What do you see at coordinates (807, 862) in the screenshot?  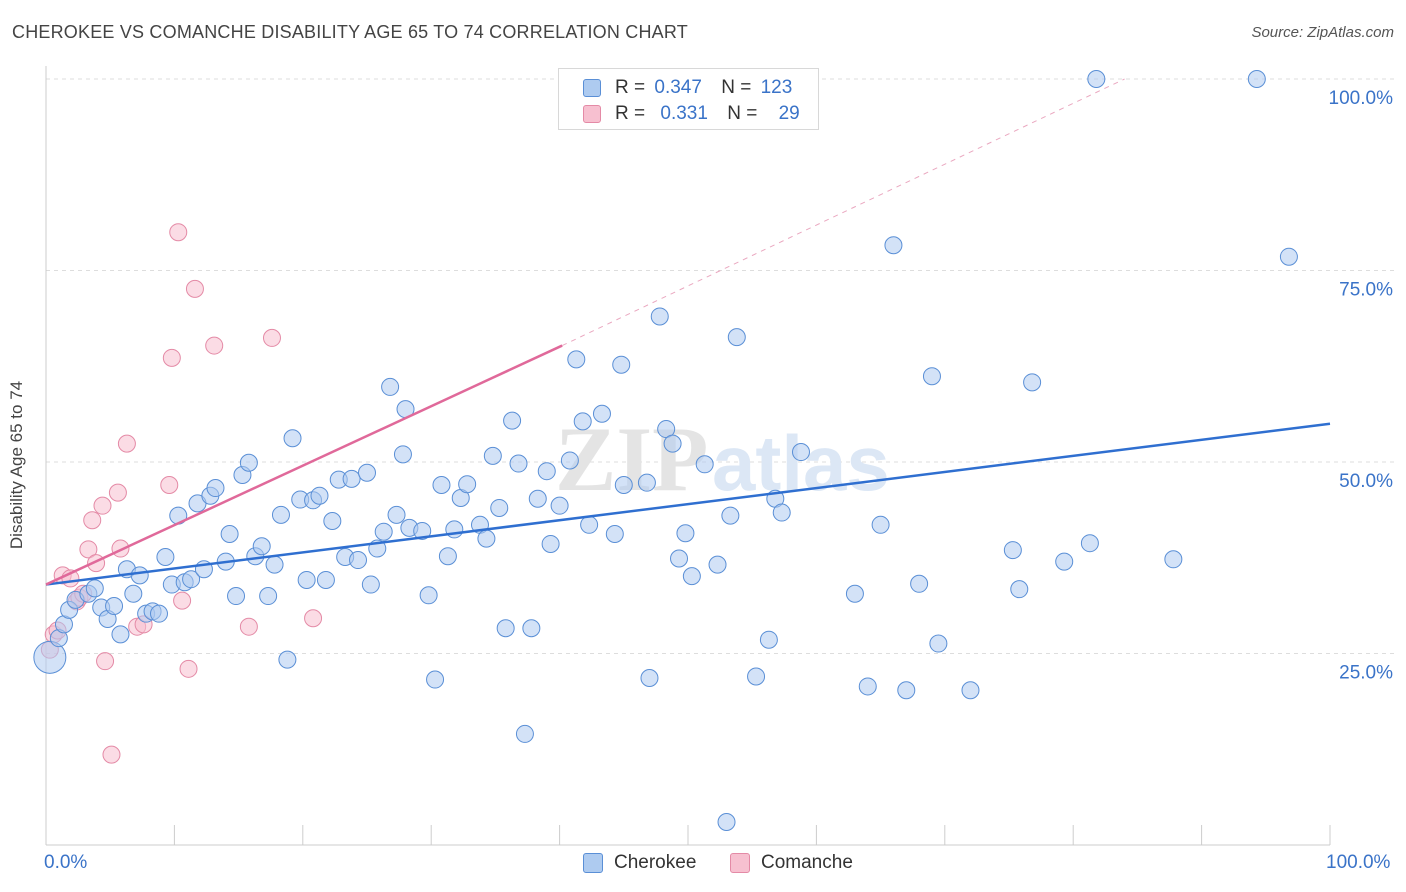 I see `legend-label: Comanche` at bounding box center [807, 862].